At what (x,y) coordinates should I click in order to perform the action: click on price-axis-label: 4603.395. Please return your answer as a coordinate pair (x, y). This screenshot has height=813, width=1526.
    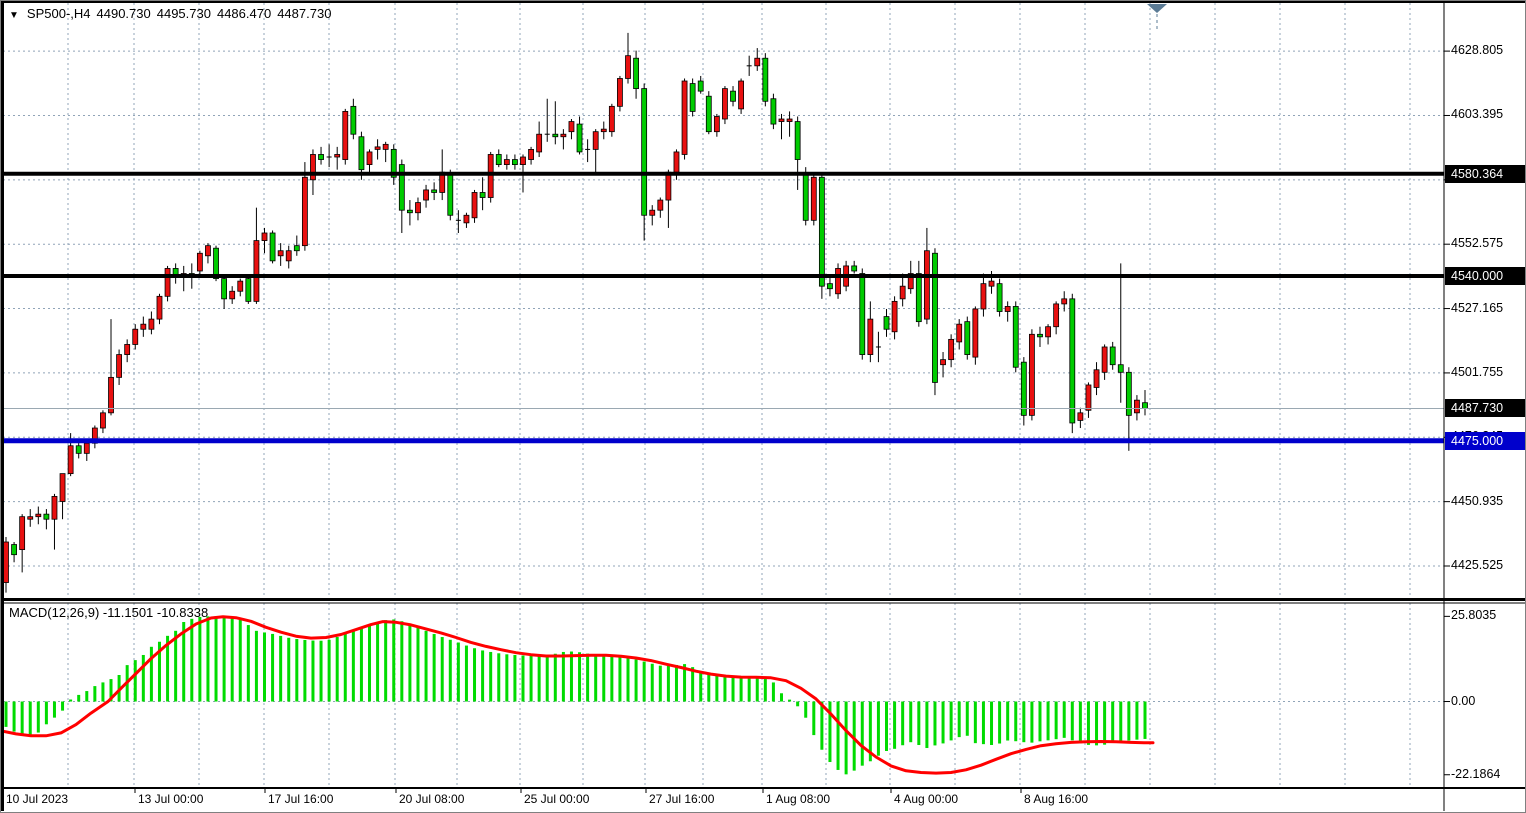
    Looking at the image, I should click on (1477, 114).